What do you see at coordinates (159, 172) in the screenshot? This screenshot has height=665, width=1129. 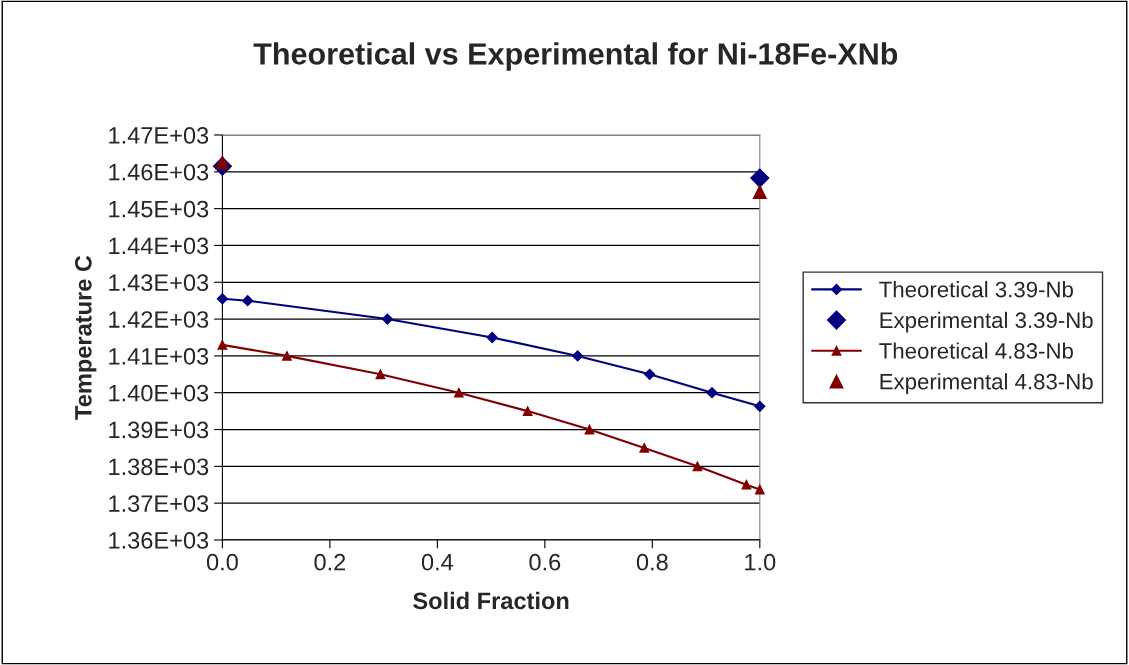 I see `y-tick-label: 1.46E+03` at bounding box center [159, 172].